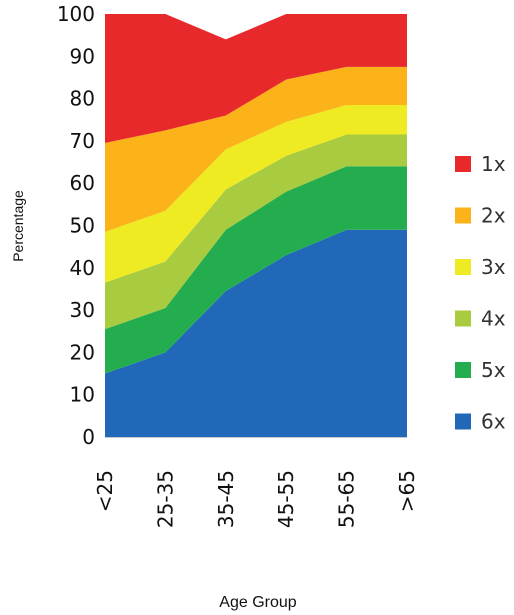  Describe the element at coordinates (226, 499) in the screenshot. I see `x-tick-label: 35-45` at that location.